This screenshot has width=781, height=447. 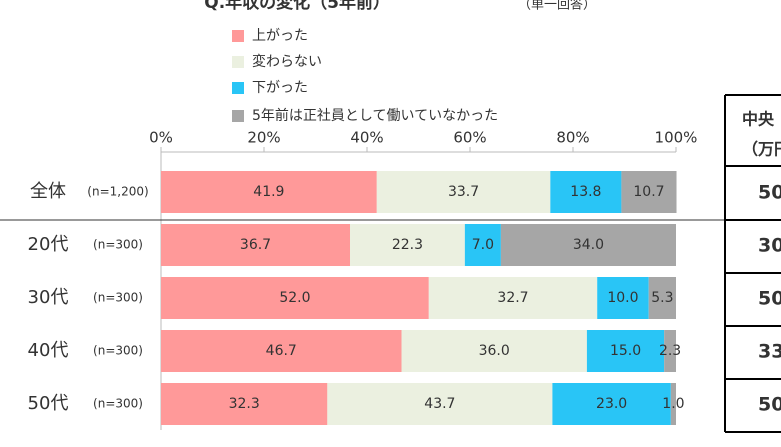 I want to click on value-label: 23.0, so click(x=611, y=404).